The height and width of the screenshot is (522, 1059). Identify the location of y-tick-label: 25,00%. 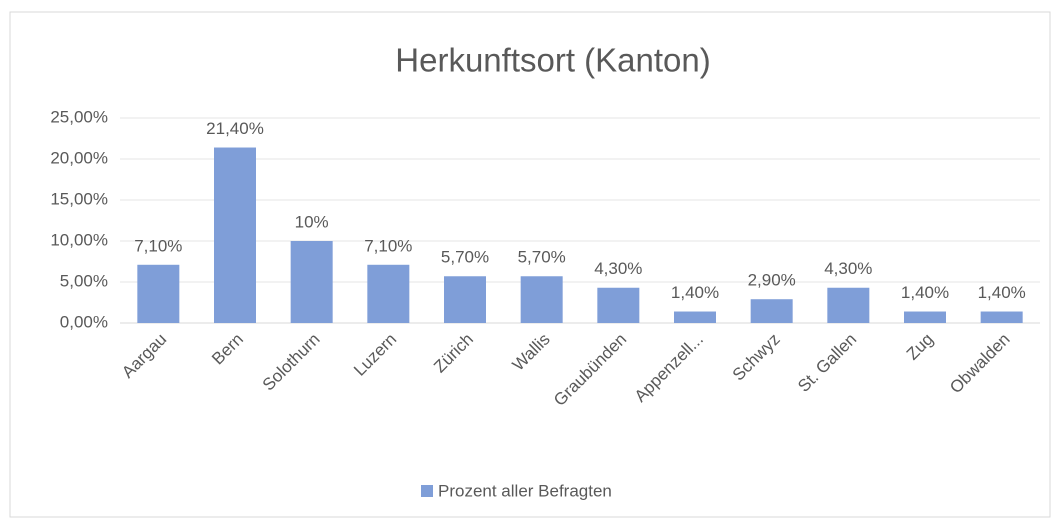
(79, 116).